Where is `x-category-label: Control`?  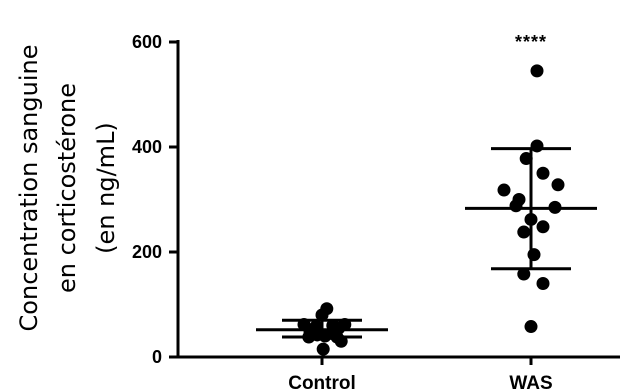
x-category-label: Control is located at coordinates (322, 382).